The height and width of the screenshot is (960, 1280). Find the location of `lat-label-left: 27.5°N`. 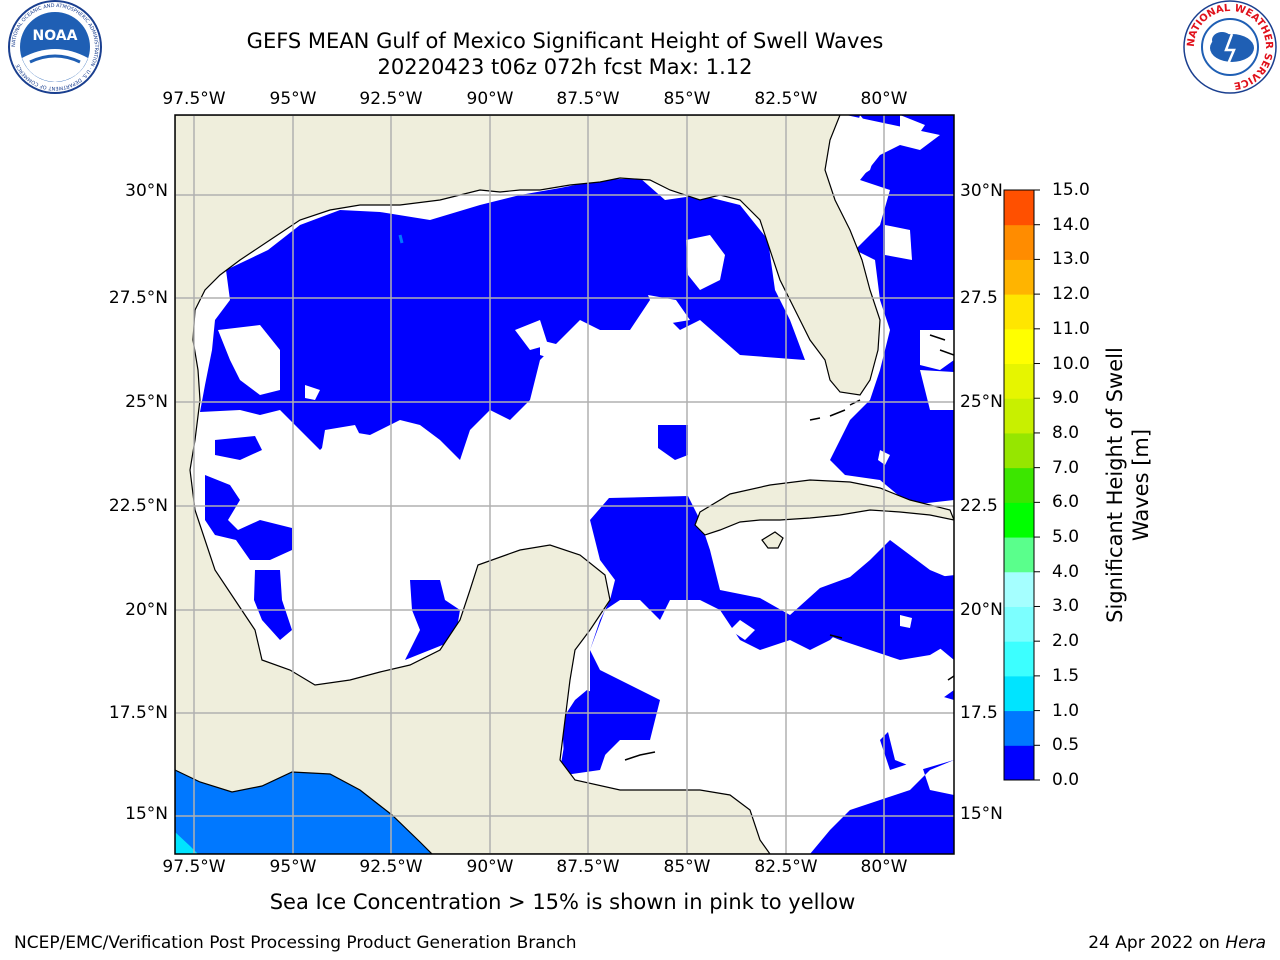

lat-label-left: 27.5°N is located at coordinates (138, 298).